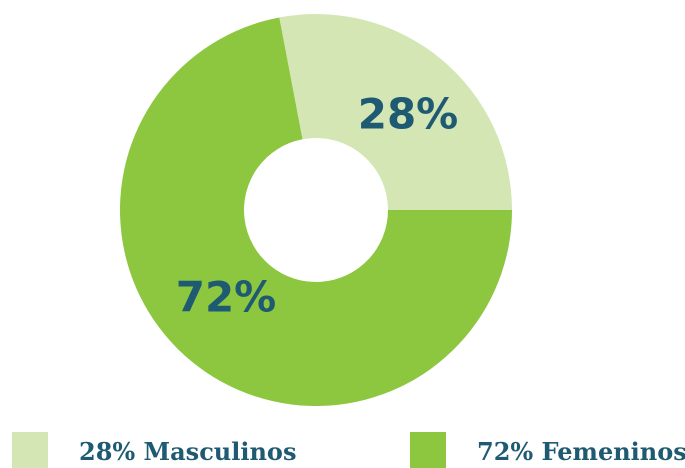 This screenshot has width=685, height=468. What do you see at coordinates (408, 114) in the screenshot?
I see `slice-label: 28%` at bounding box center [408, 114].